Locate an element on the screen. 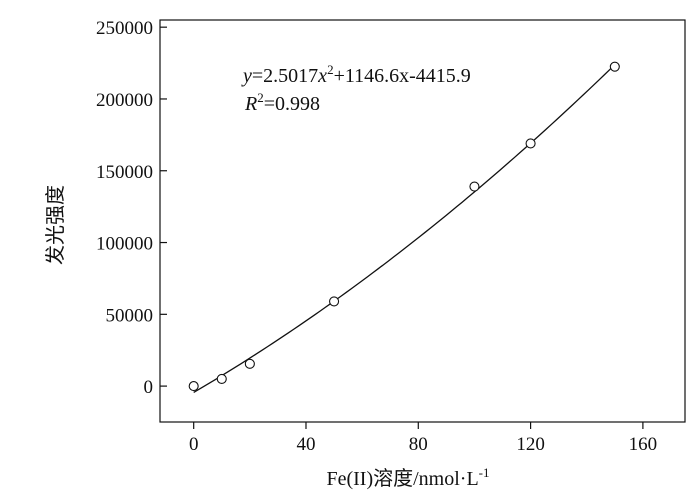  equation-body: =2.5017 is located at coordinates (285, 76).